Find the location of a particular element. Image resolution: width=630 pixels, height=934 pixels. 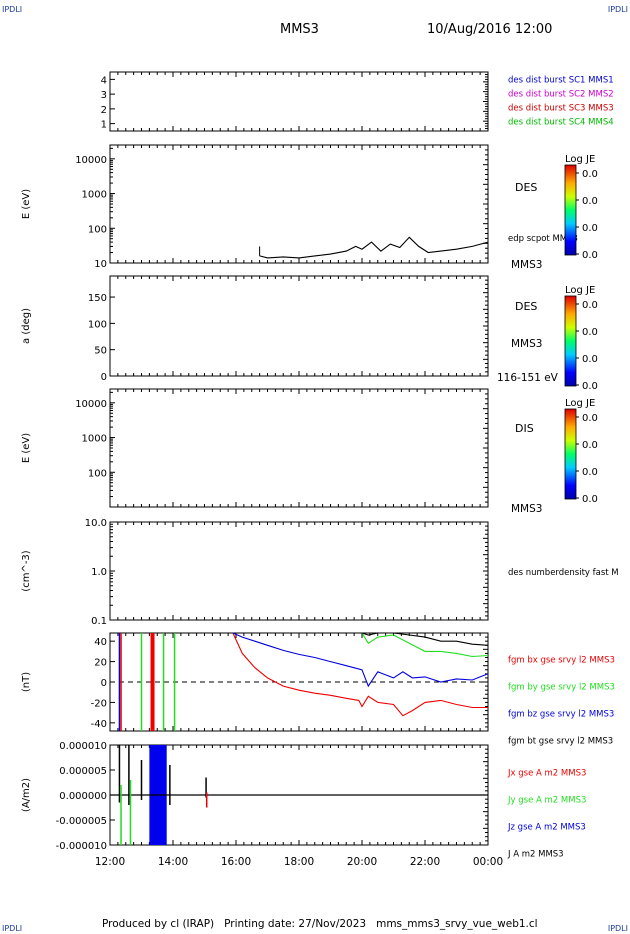

panel-burst-ytick-label: 4 is located at coordinates (104, 80).